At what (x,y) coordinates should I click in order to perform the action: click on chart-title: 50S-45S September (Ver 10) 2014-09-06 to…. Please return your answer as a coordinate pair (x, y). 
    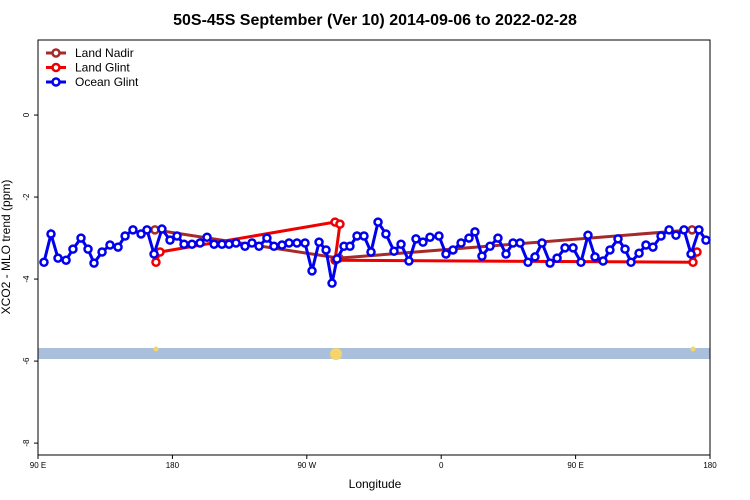
    Looking at the image, I should click on (375, 20).